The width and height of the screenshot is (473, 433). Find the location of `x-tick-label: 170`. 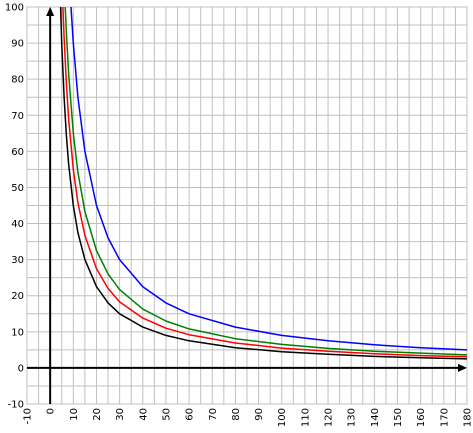

x-tick-label: 170 is located at coordinates (444, 417).